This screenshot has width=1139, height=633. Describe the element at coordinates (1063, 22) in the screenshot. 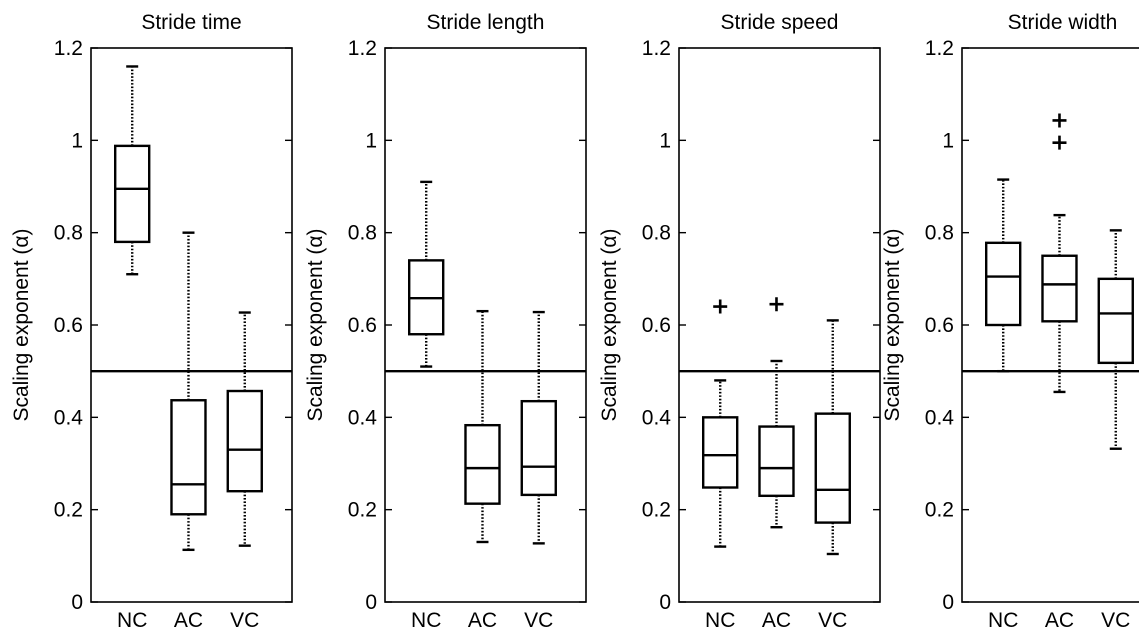

I see `chart-title: Stride width` at that location.